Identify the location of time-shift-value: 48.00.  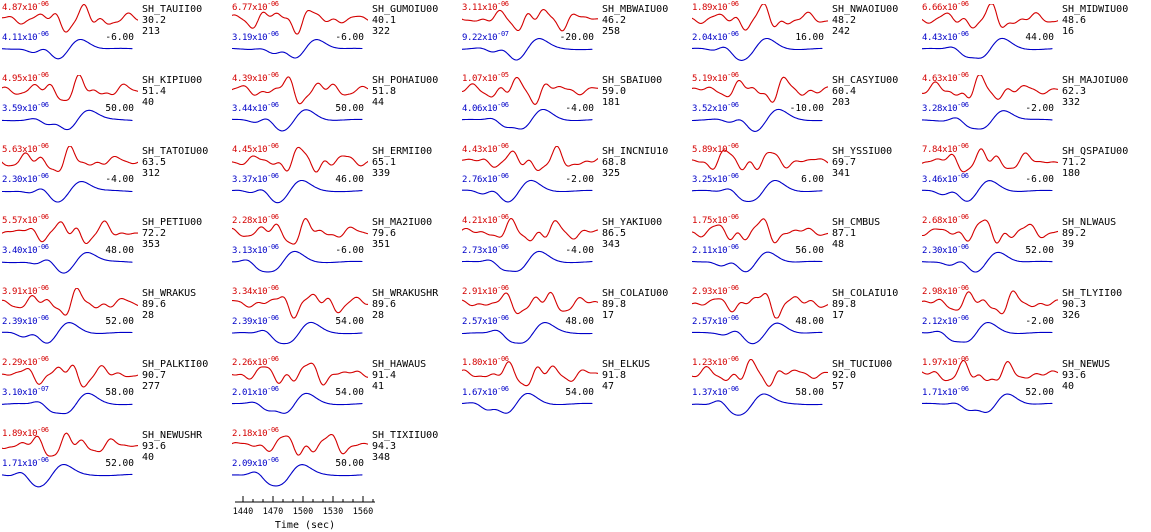
(119, 250).